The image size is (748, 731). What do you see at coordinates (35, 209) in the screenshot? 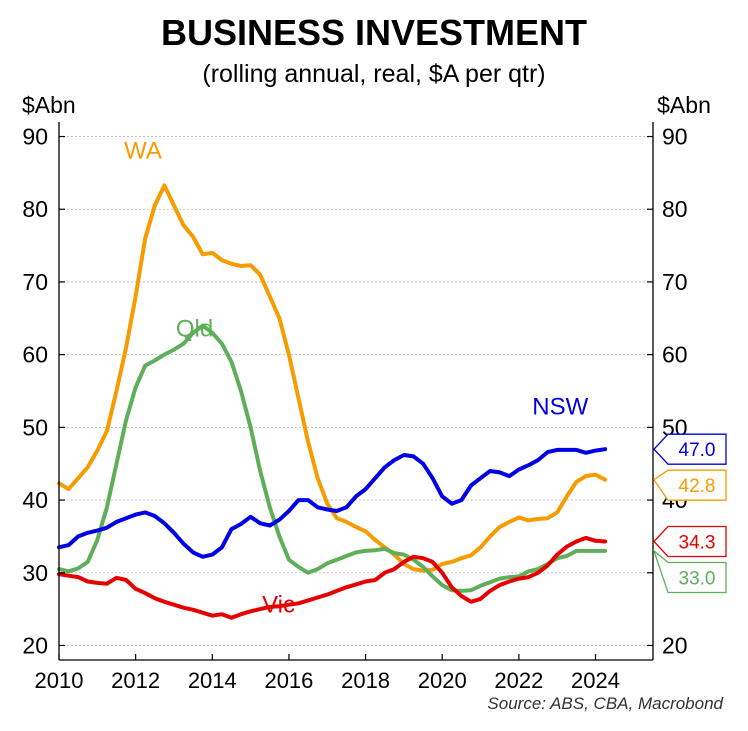
I see `left-y-tick-80: 80` at bounding box center [35, 209].